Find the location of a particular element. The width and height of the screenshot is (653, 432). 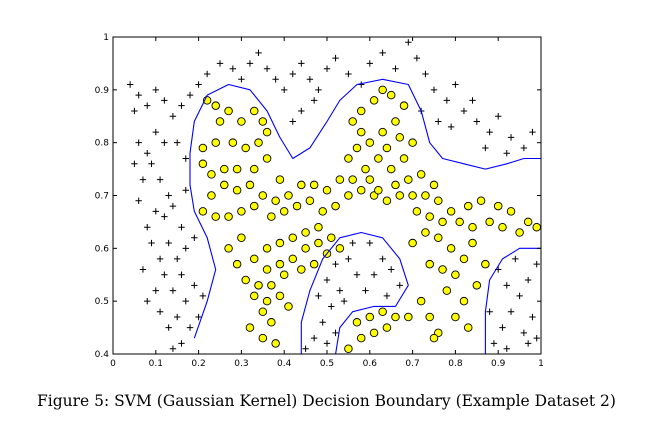

x-tick-label: 0.4 is located at coordinates (284, 364).